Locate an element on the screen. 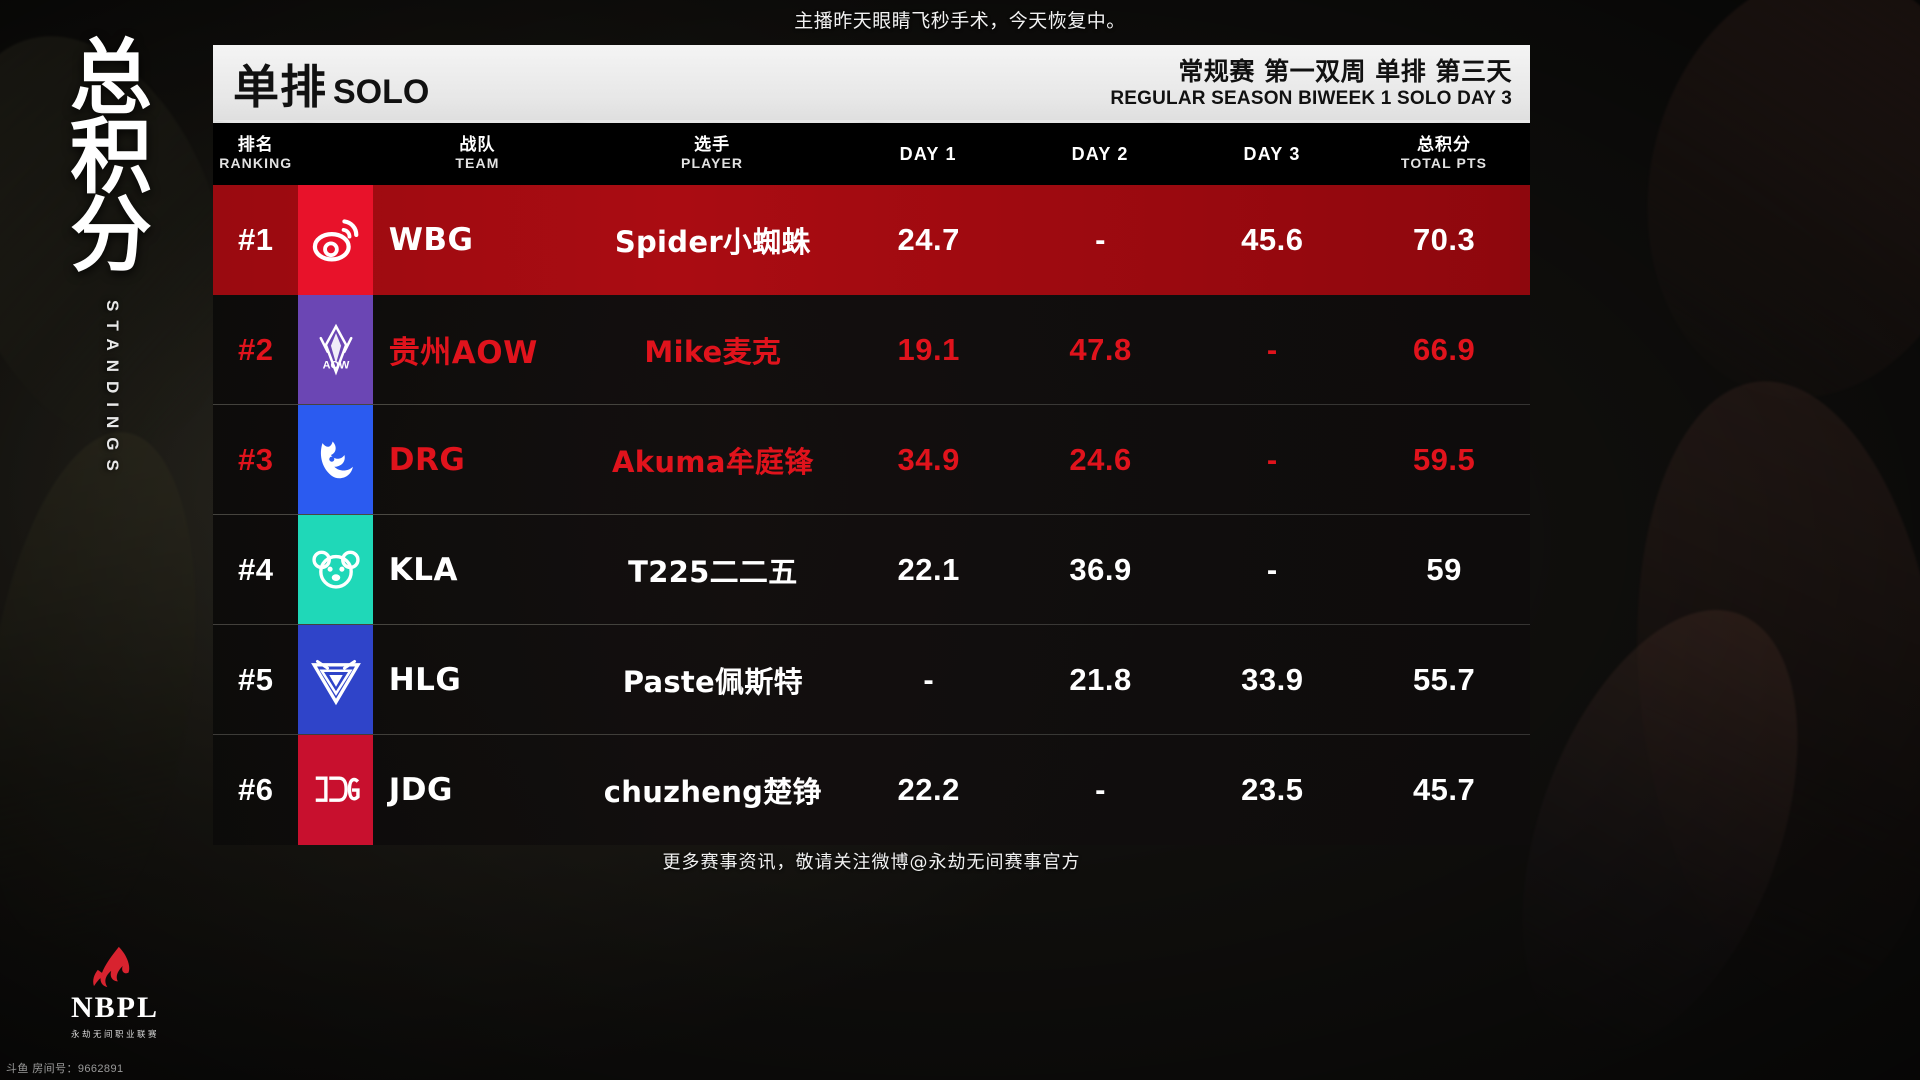 The width and height of the screenshot is (1920, 1080). cell-day2: 36.9 is located at coordinates (1101, 569).